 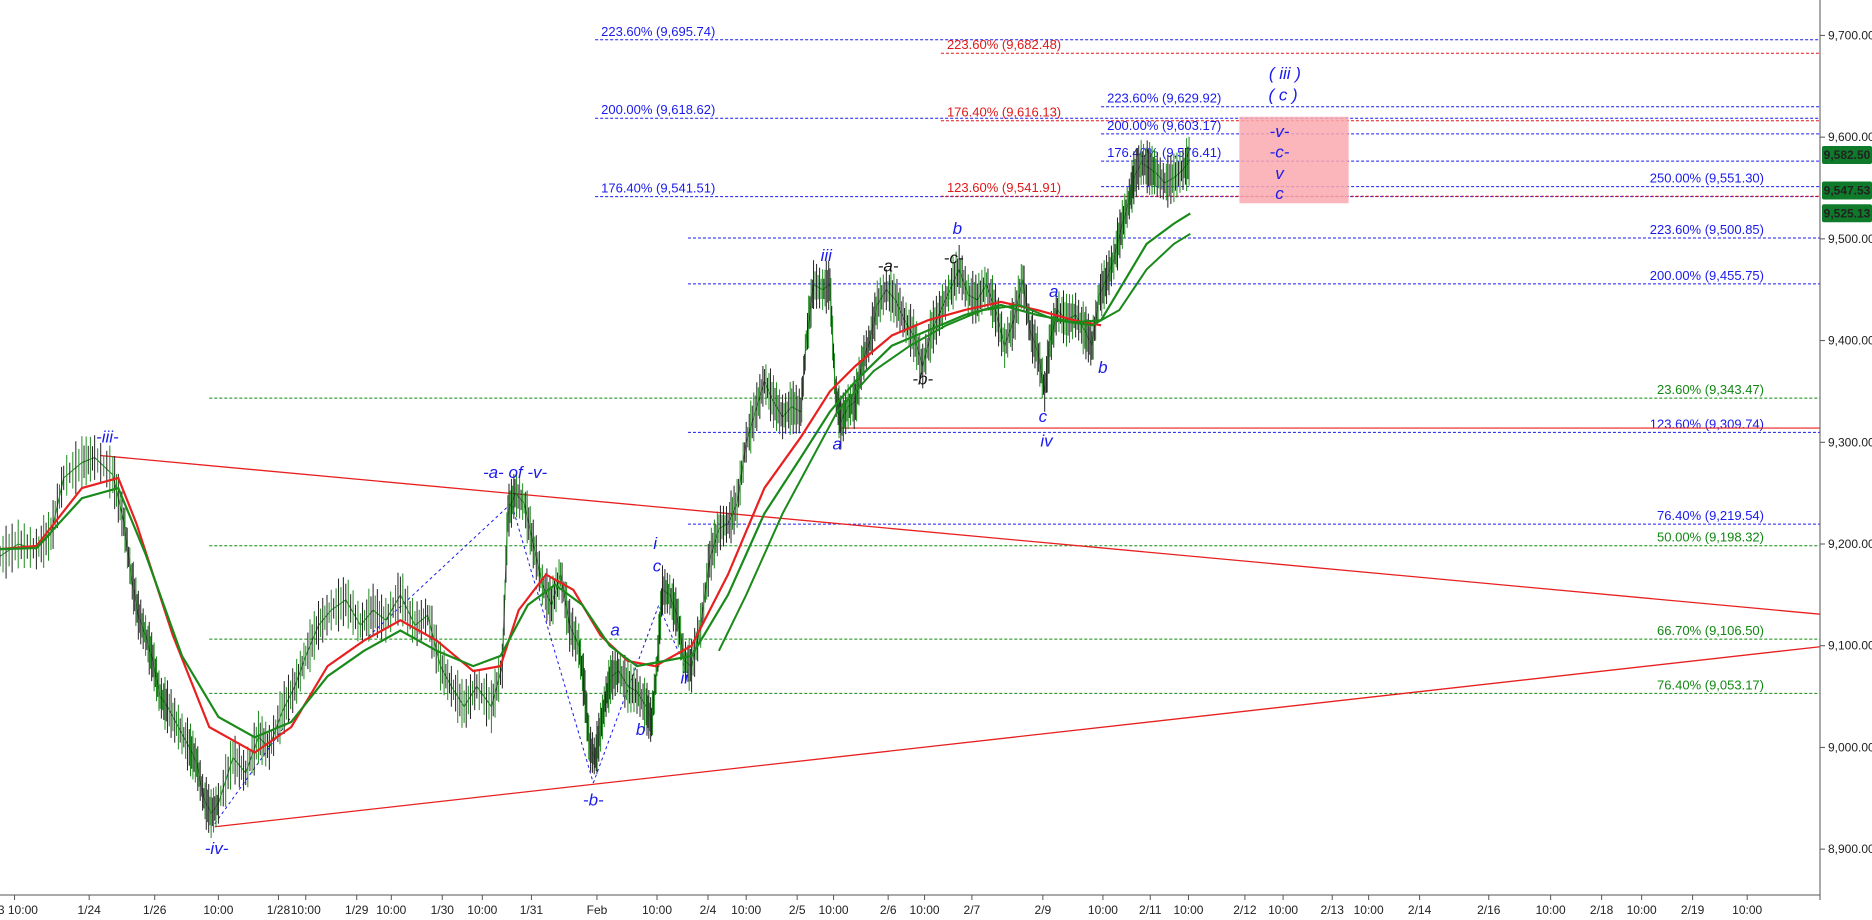 What do you see at coordinates (478, 643) in the screenshot?
I see `wave-path` at bounding box center [478, 643].